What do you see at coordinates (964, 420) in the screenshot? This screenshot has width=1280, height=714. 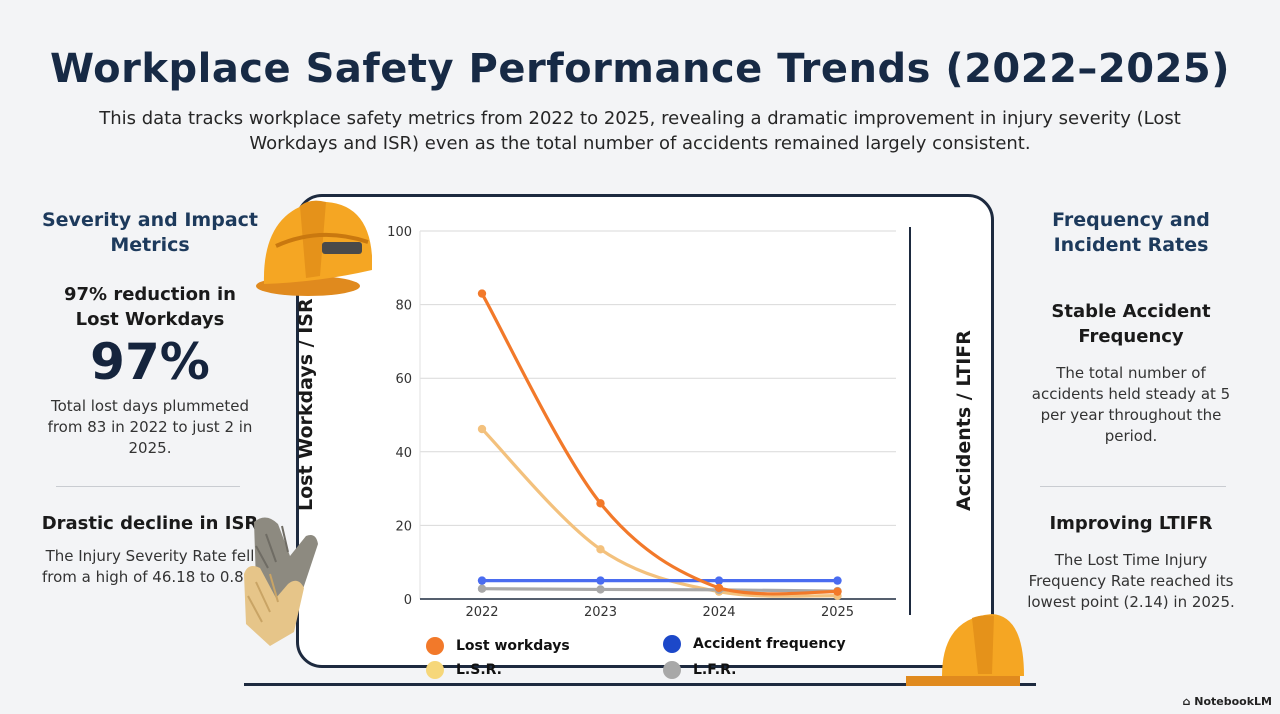 I see `y2-axis-label: Accidents / LTIFR` at bounding box center [964, 420].